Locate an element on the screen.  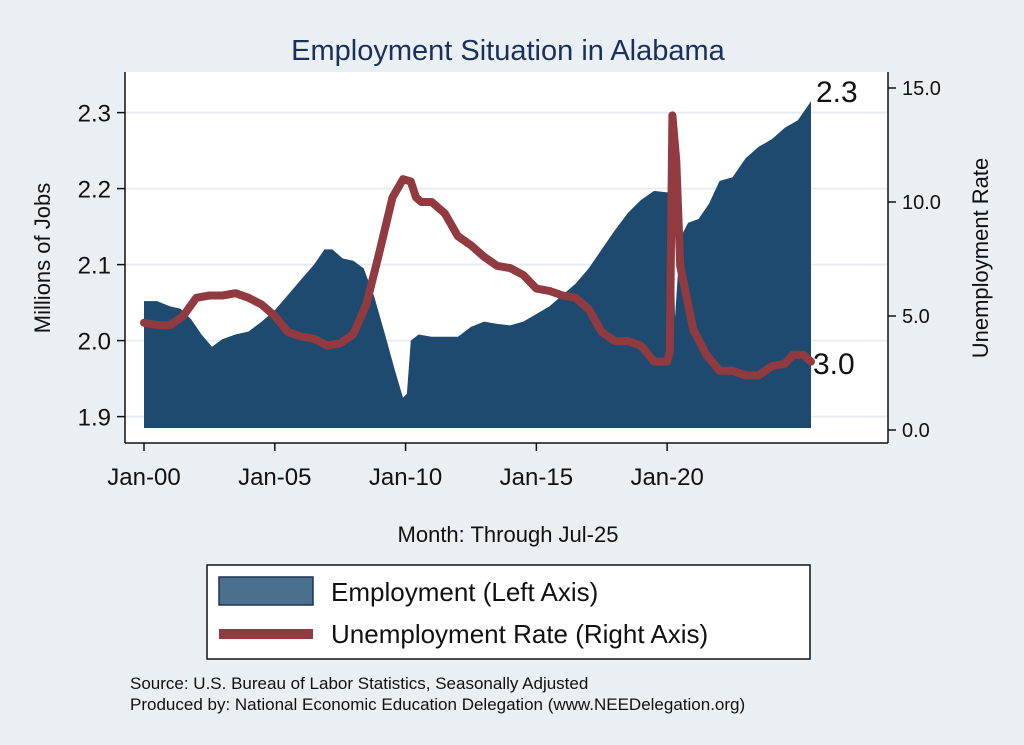
right-tick-label: 10.0 is located at coordinates (921, 203).